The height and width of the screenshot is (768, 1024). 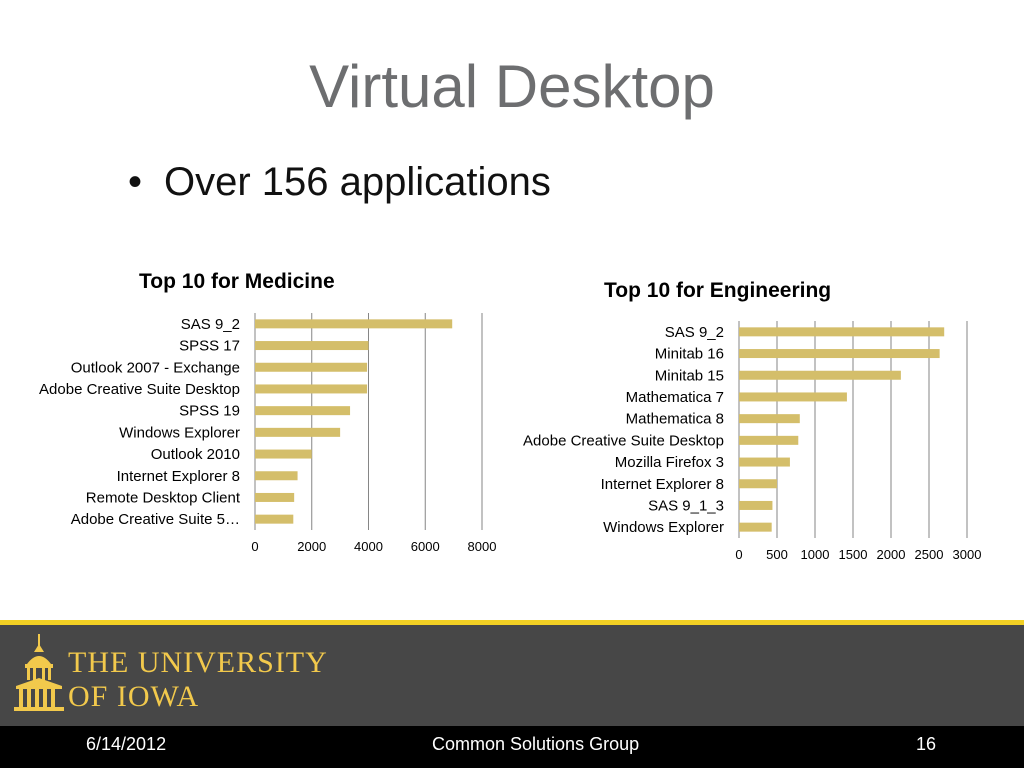 I want to click on university-logo, so click(x=39, y=675).